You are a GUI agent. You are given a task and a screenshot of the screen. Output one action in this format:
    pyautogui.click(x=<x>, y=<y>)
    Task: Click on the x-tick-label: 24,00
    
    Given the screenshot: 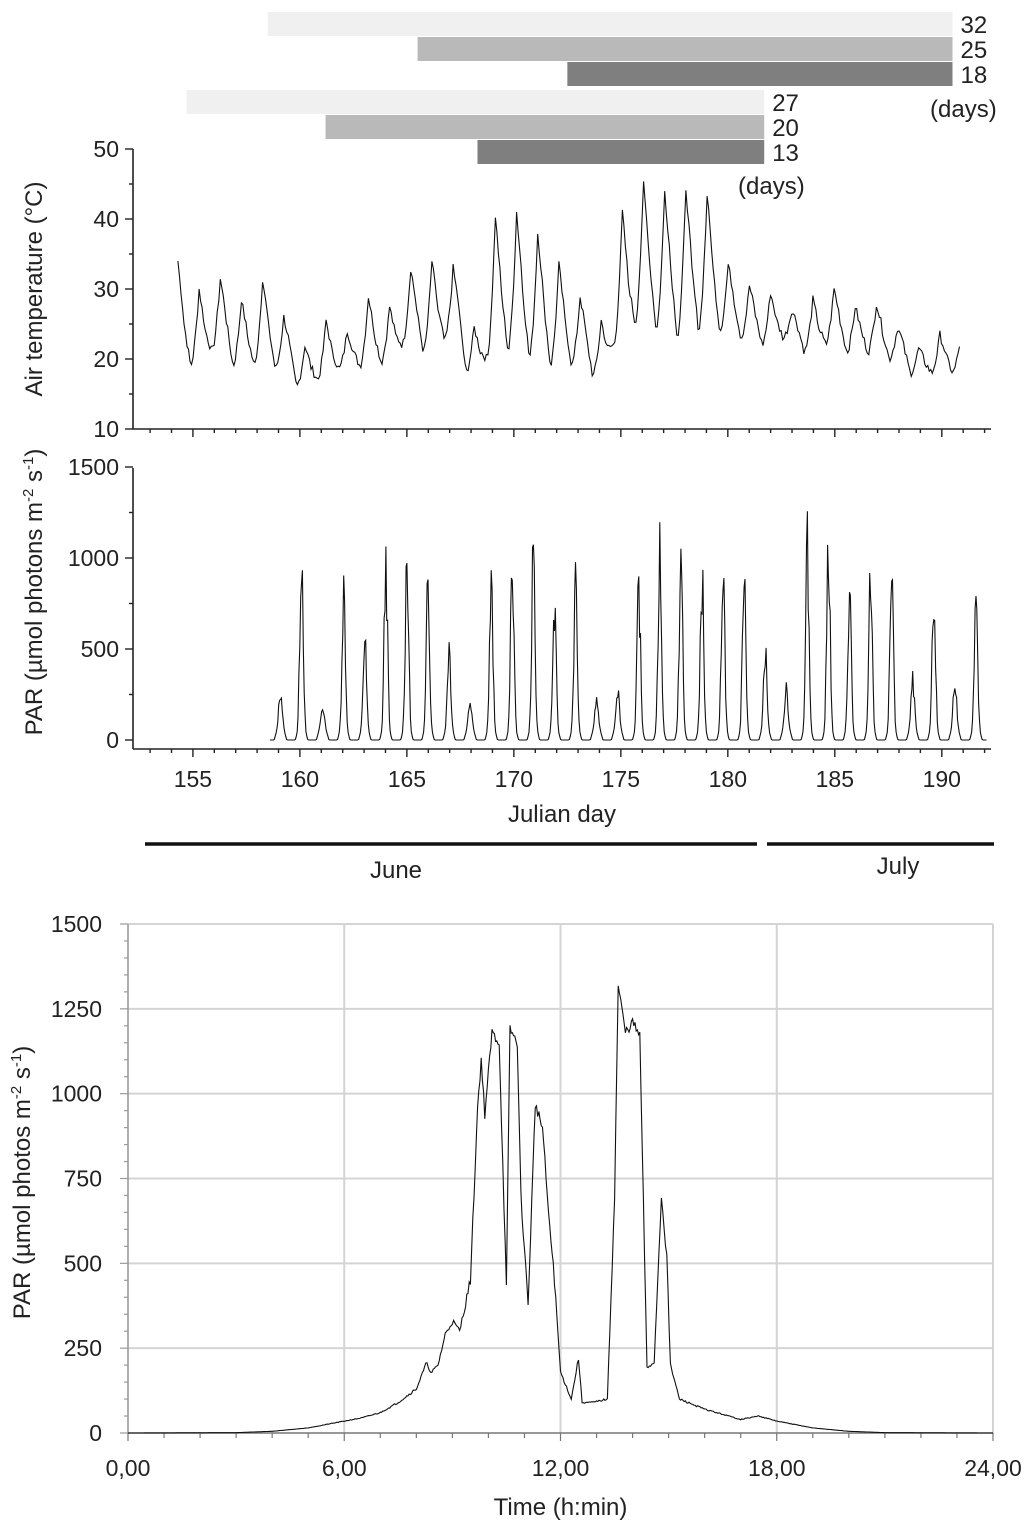 What is the action you would take?
    pyautogui.click(x=993, y=1468)
    